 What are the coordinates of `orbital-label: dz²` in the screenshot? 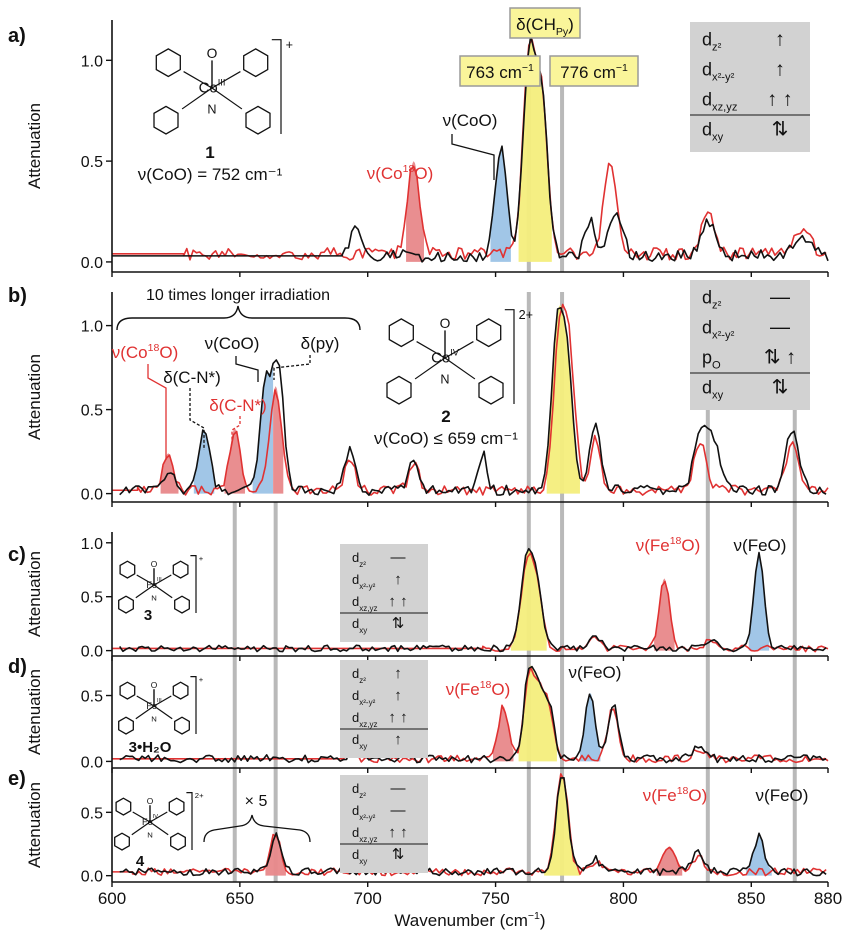 It's located at (359, 559).